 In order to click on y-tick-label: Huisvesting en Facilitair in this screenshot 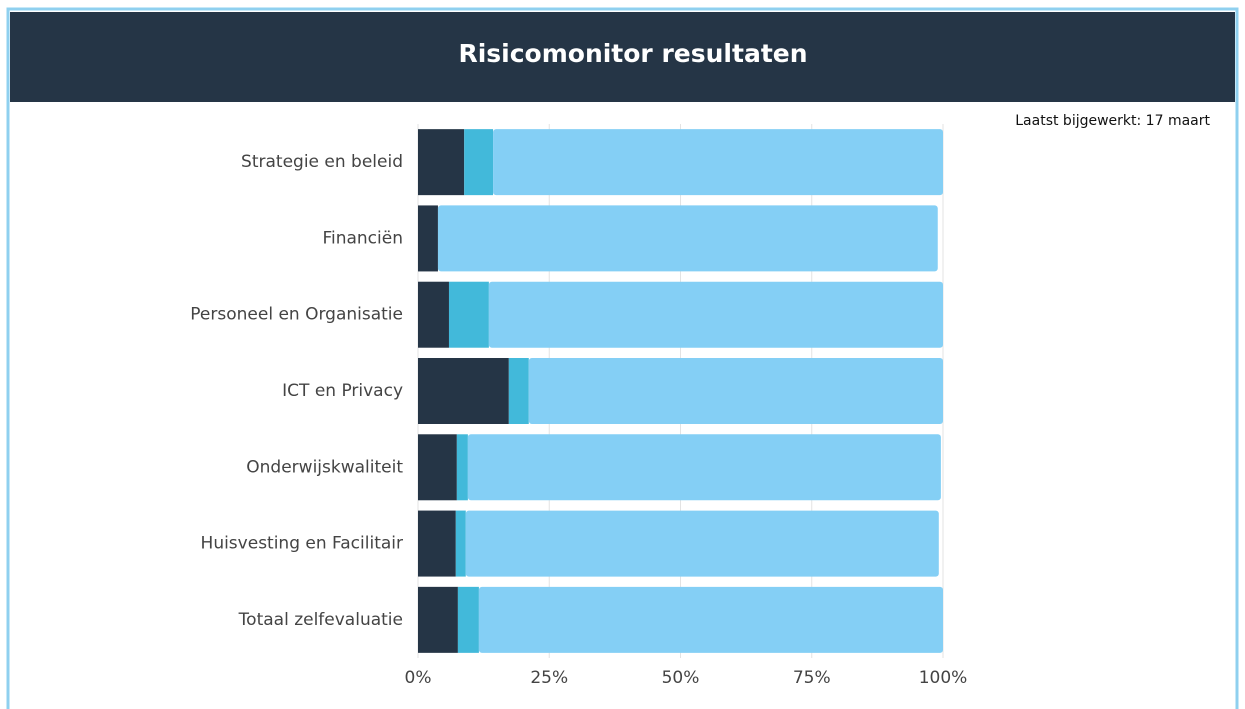, I will do `click(302, 544)`.